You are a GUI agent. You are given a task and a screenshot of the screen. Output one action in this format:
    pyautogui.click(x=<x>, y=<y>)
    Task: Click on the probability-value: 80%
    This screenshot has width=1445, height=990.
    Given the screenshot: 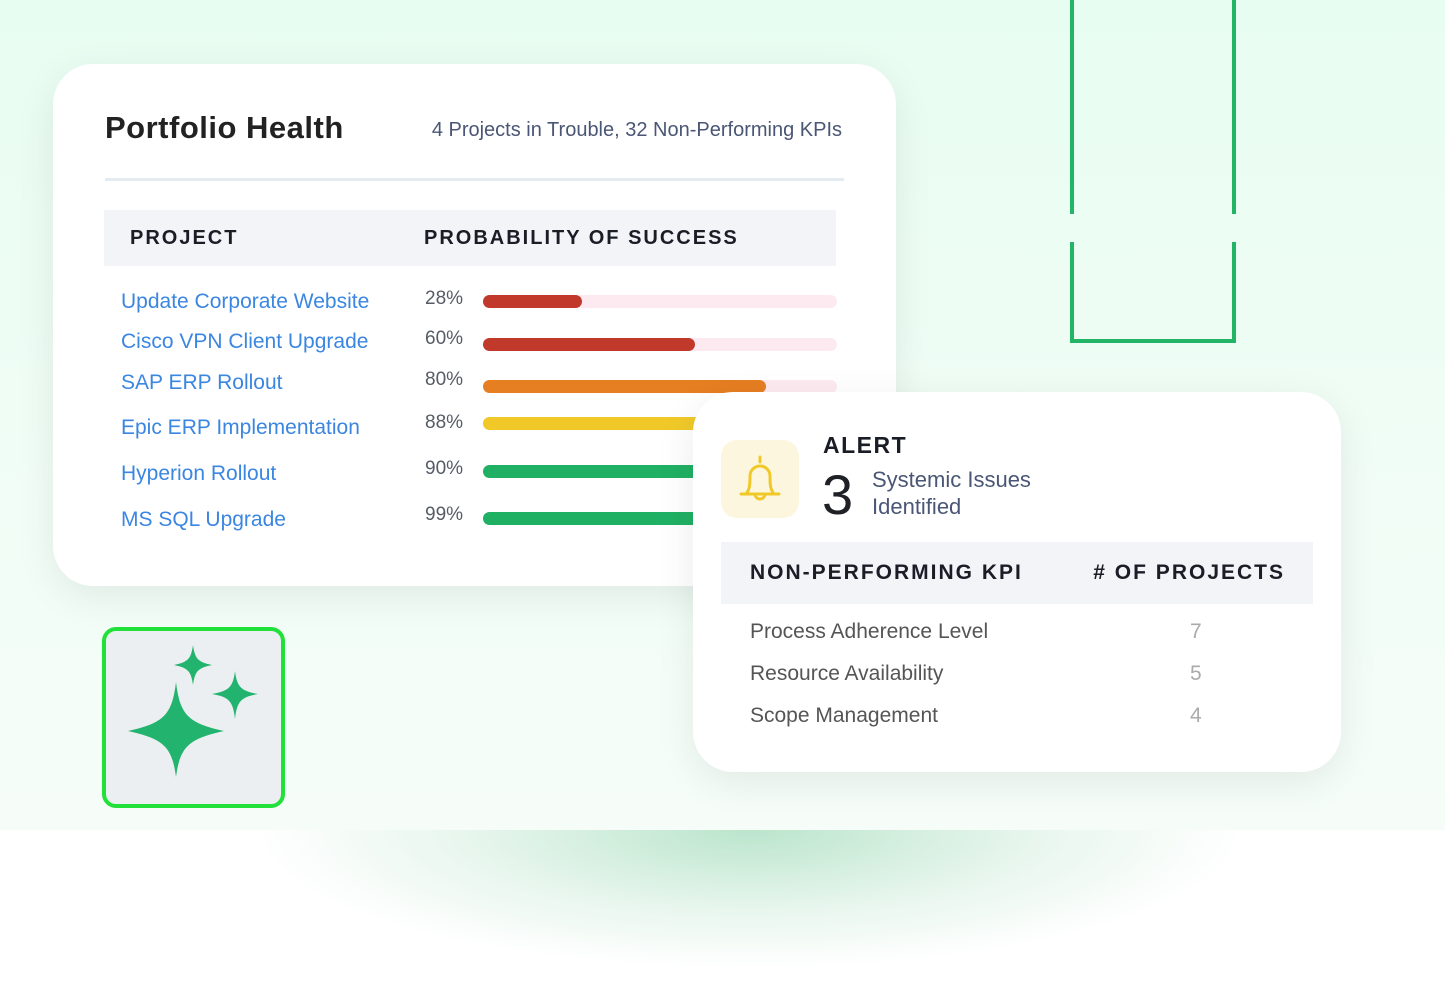 What is the action you would take?
    pyautogui.click(x=444, y=379)
    